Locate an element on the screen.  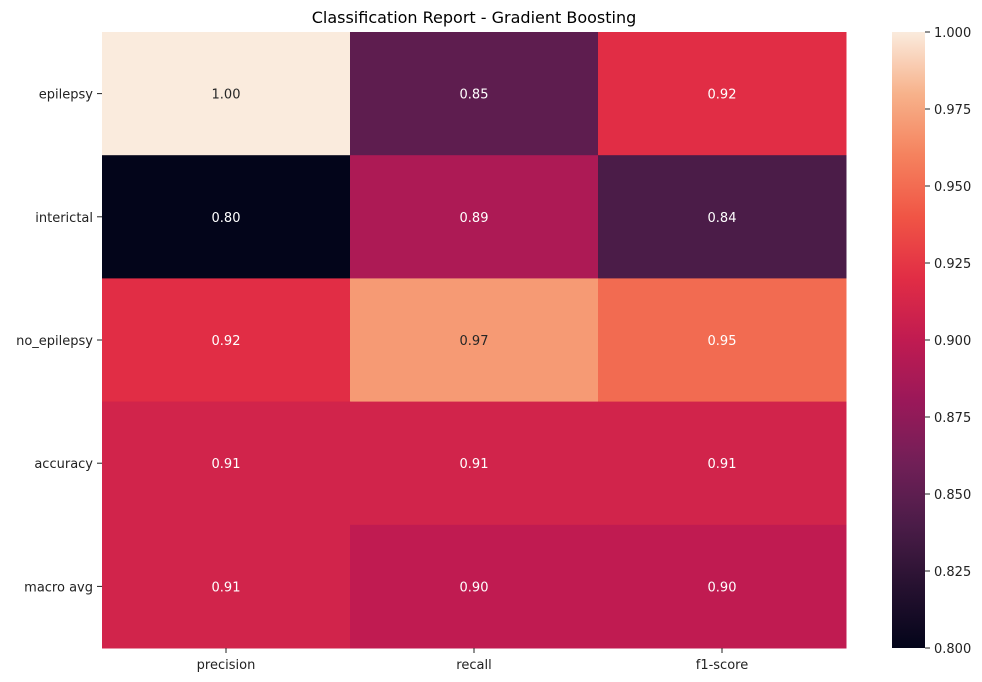
cell-value-label: 0.89 is located at coordinates (474, 218).